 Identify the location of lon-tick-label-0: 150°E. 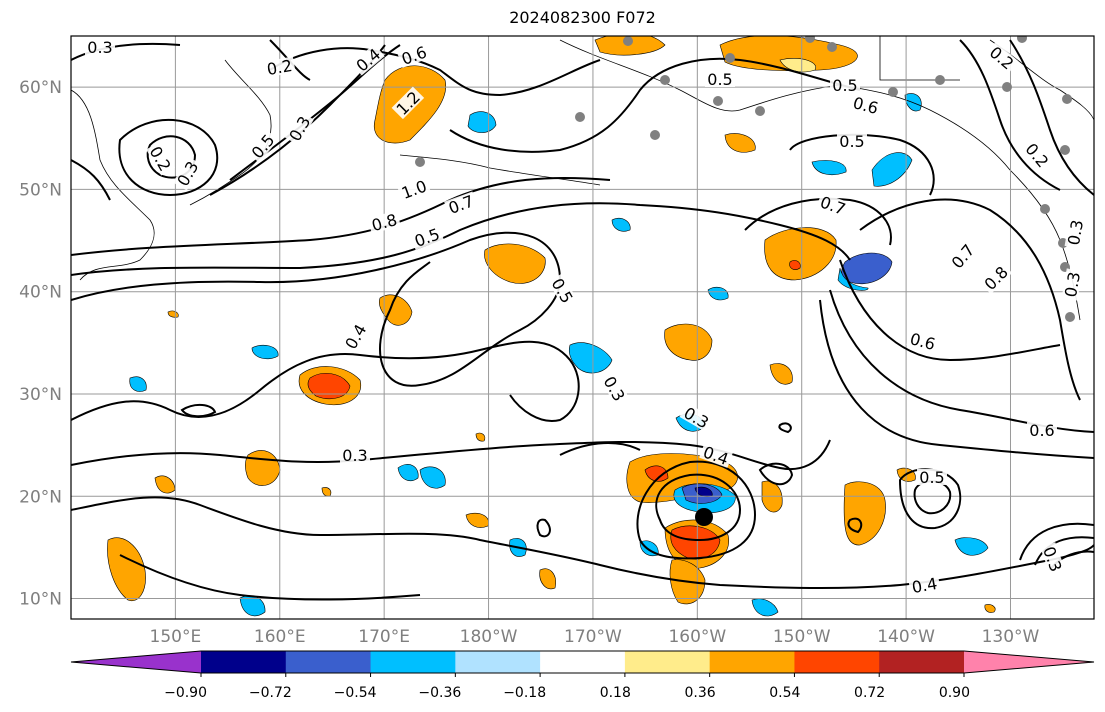
(176, 637).